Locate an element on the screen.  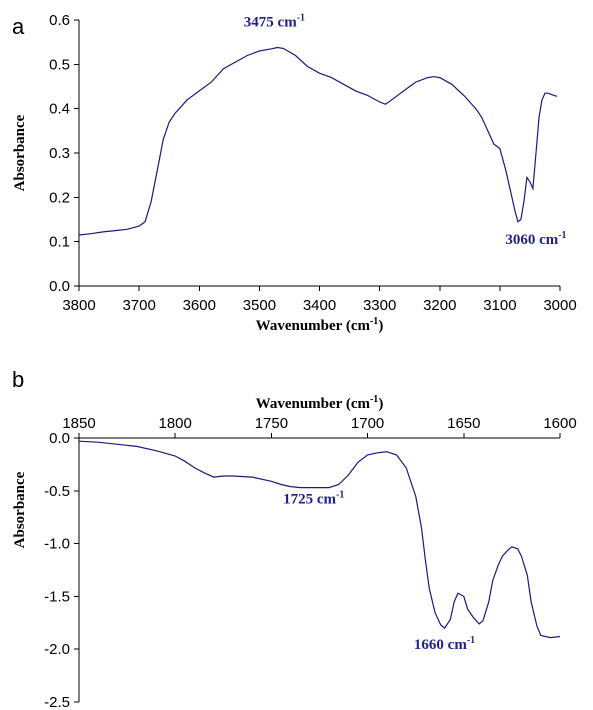
x-tick-label: 1700 is located at coordinates (367, 423).